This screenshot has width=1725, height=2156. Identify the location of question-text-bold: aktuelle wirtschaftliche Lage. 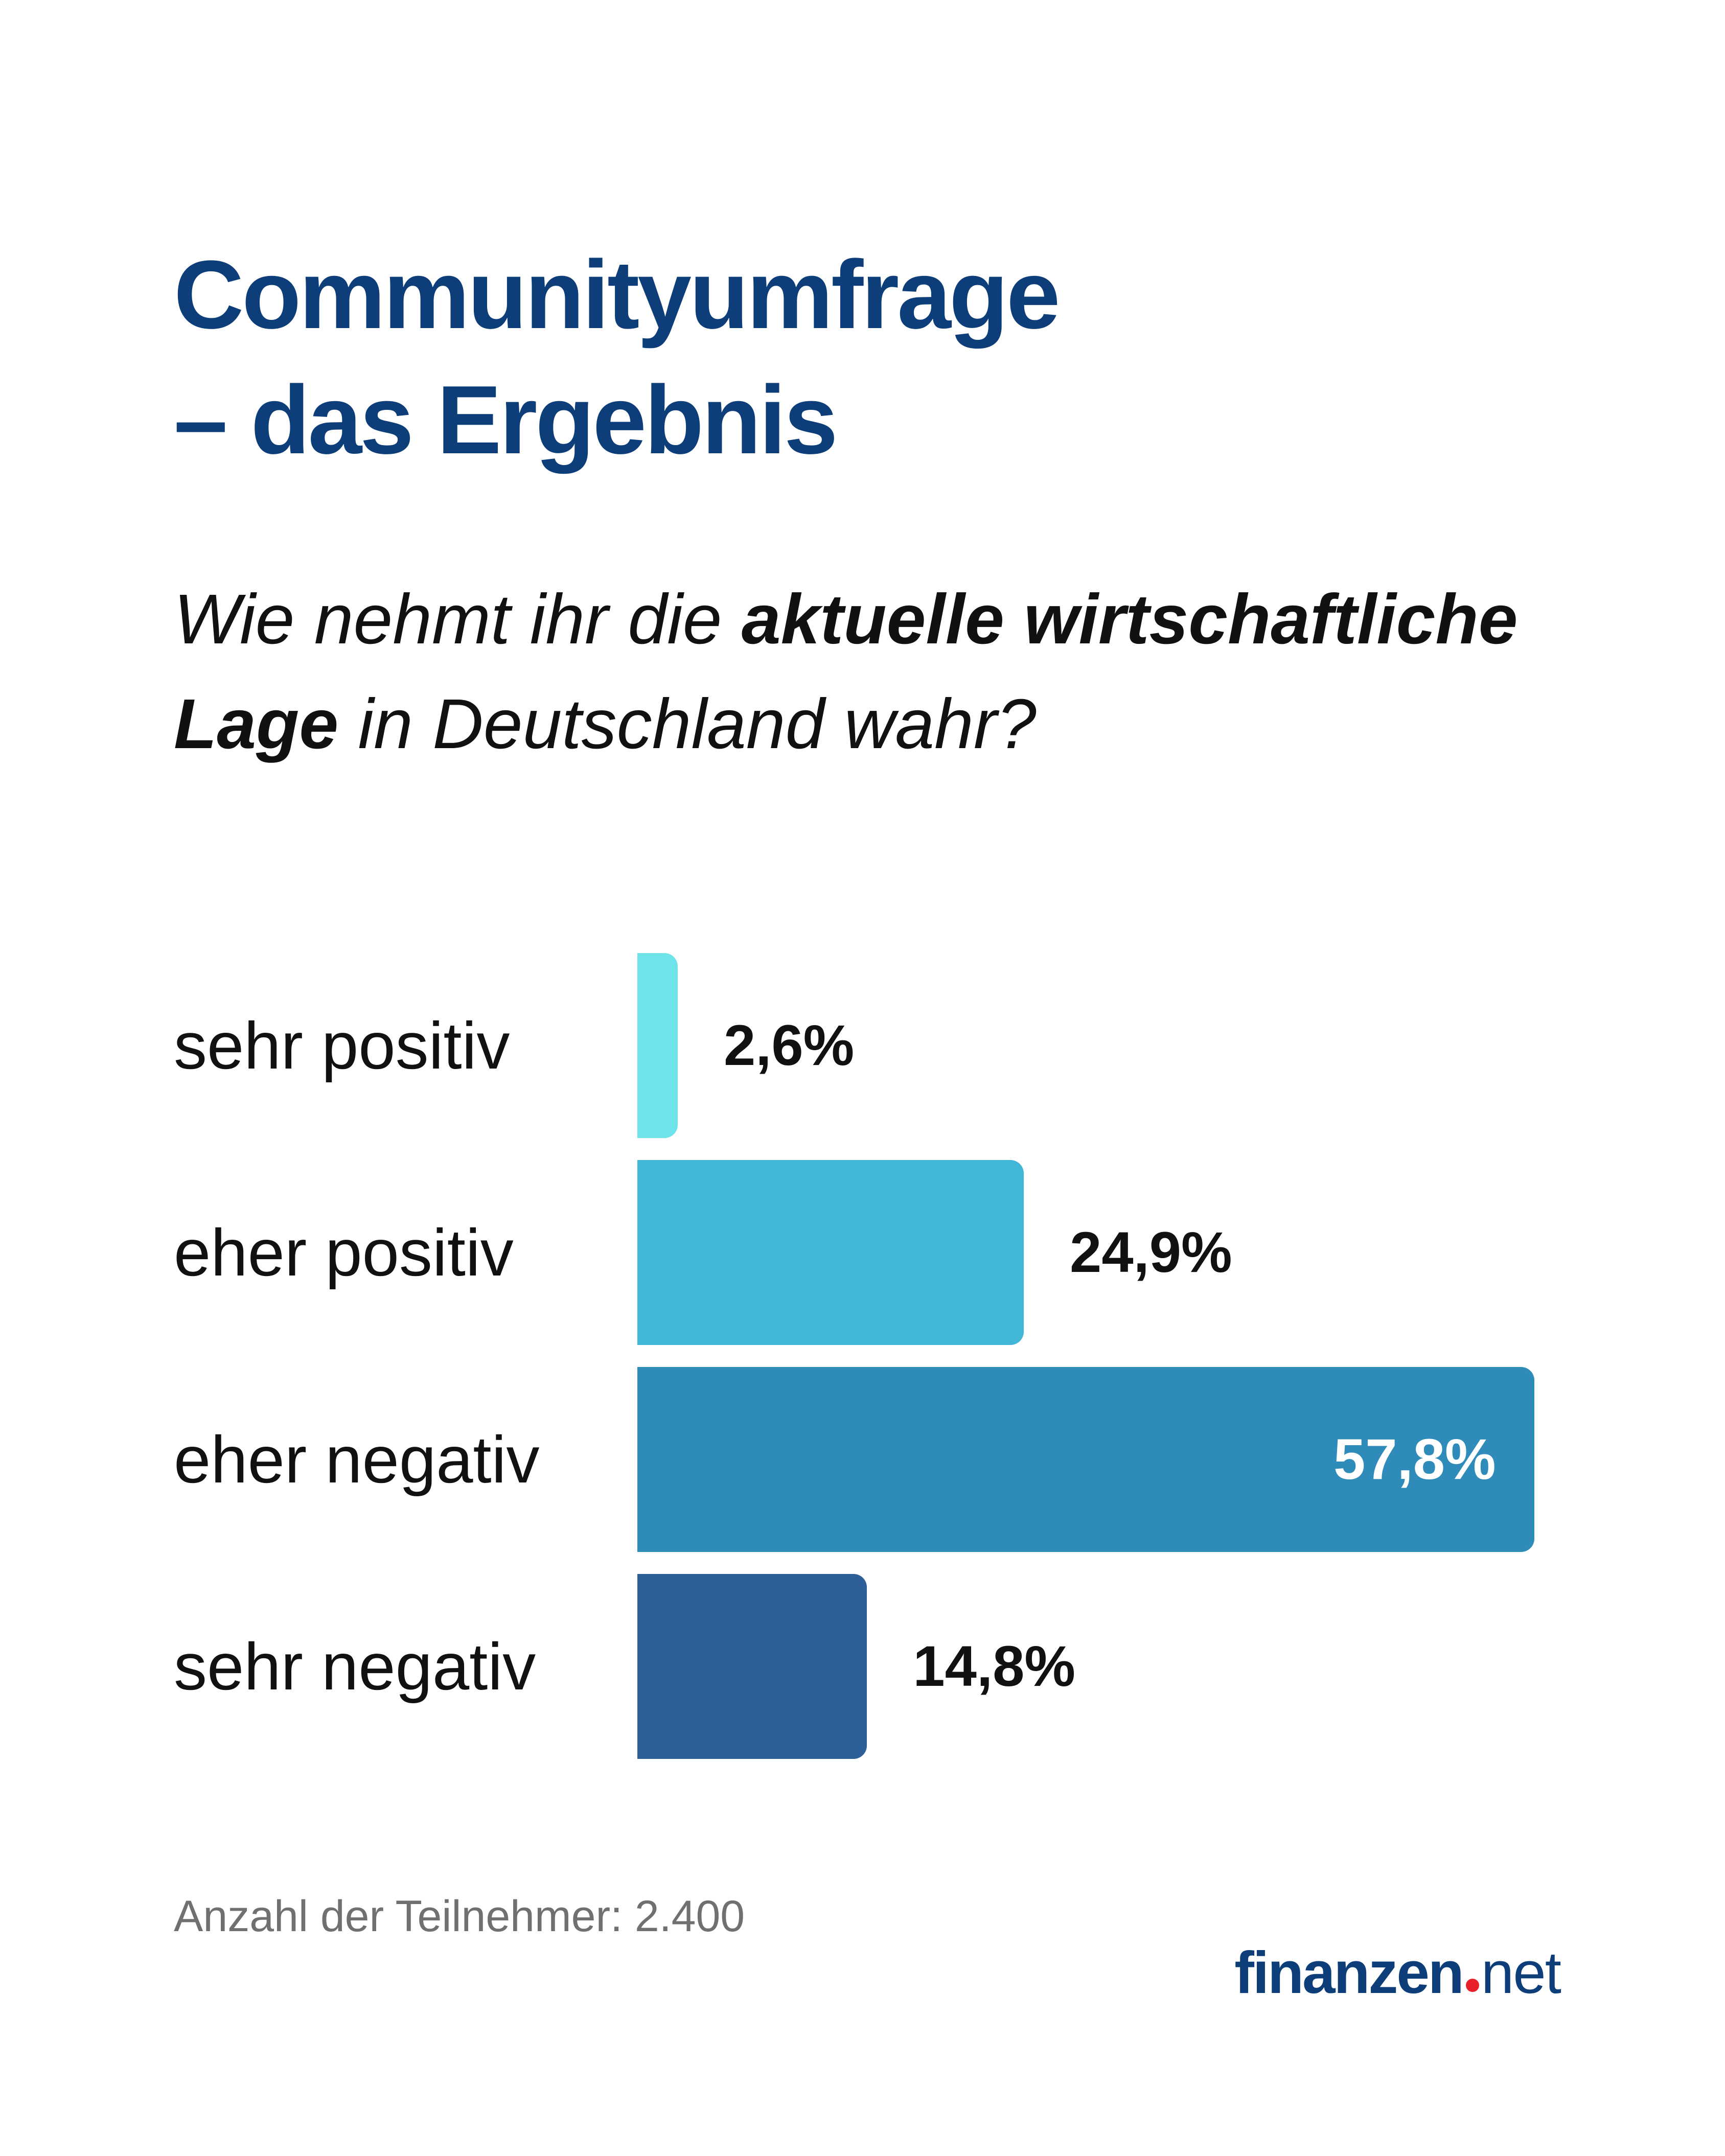
(846, 671).